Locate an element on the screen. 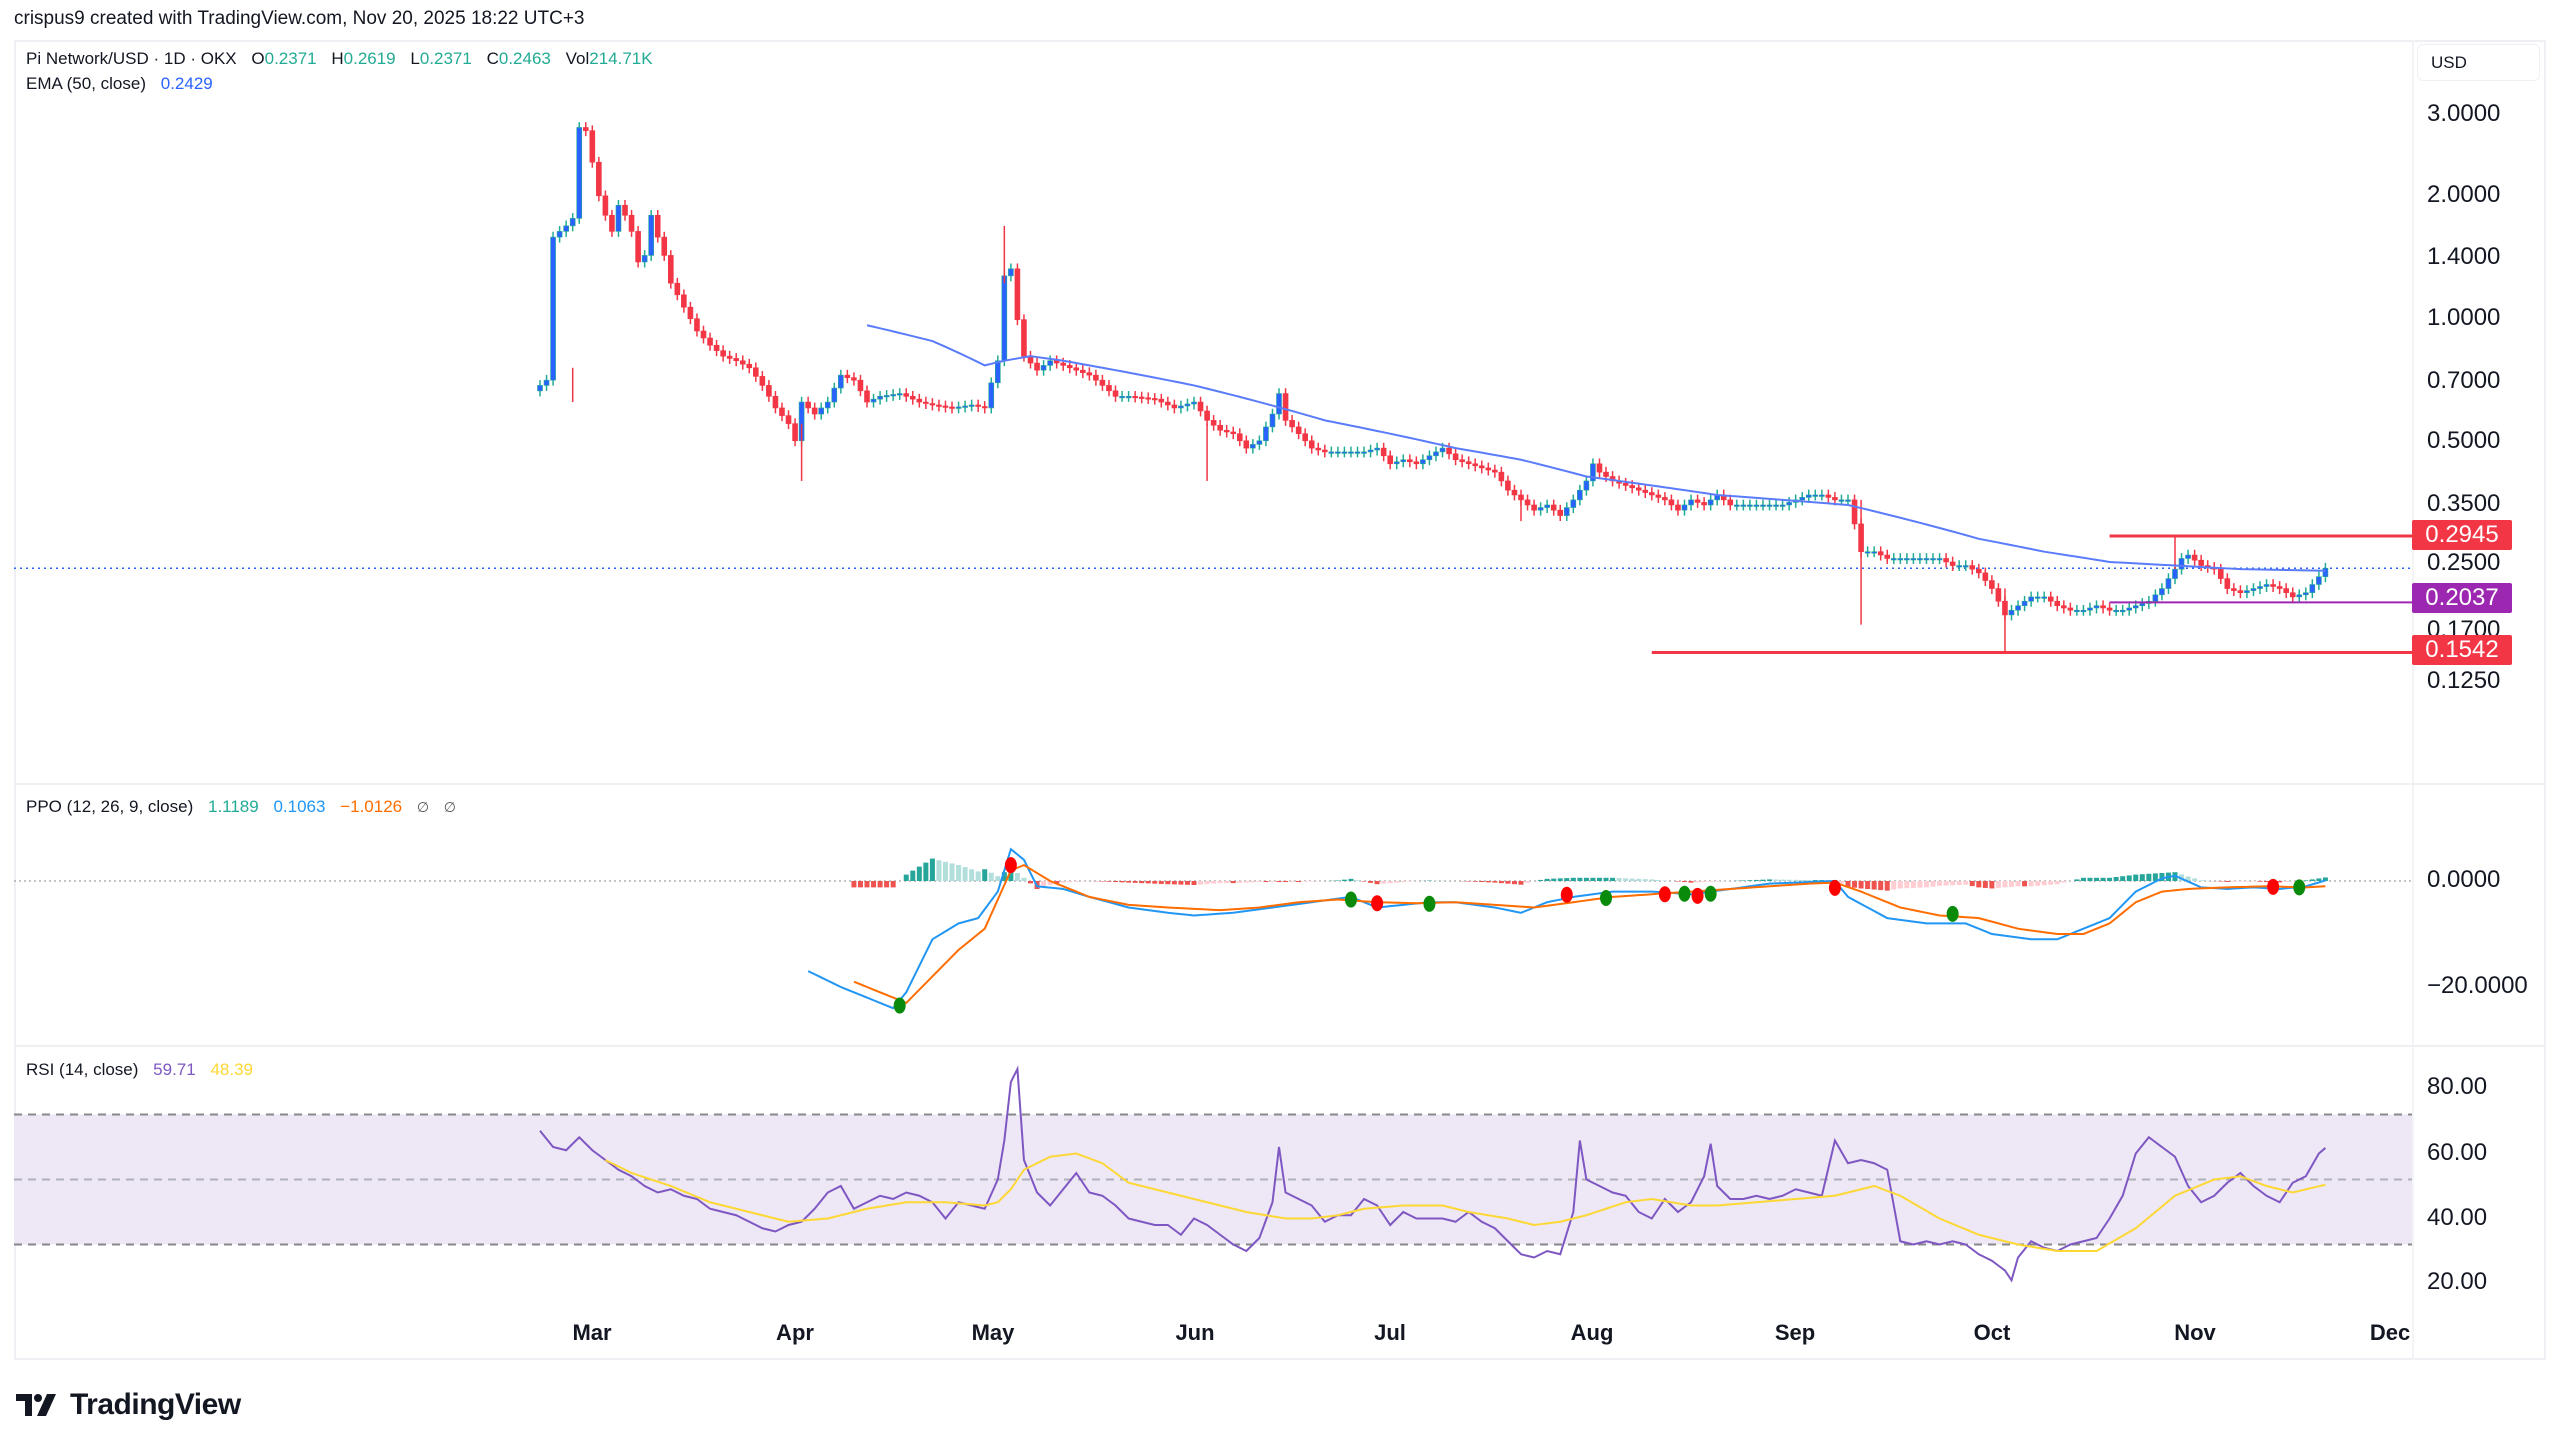 This screenshot has width=2560, height=1447. time-axis-label: Aug is located at coordinates (1592, 1332).